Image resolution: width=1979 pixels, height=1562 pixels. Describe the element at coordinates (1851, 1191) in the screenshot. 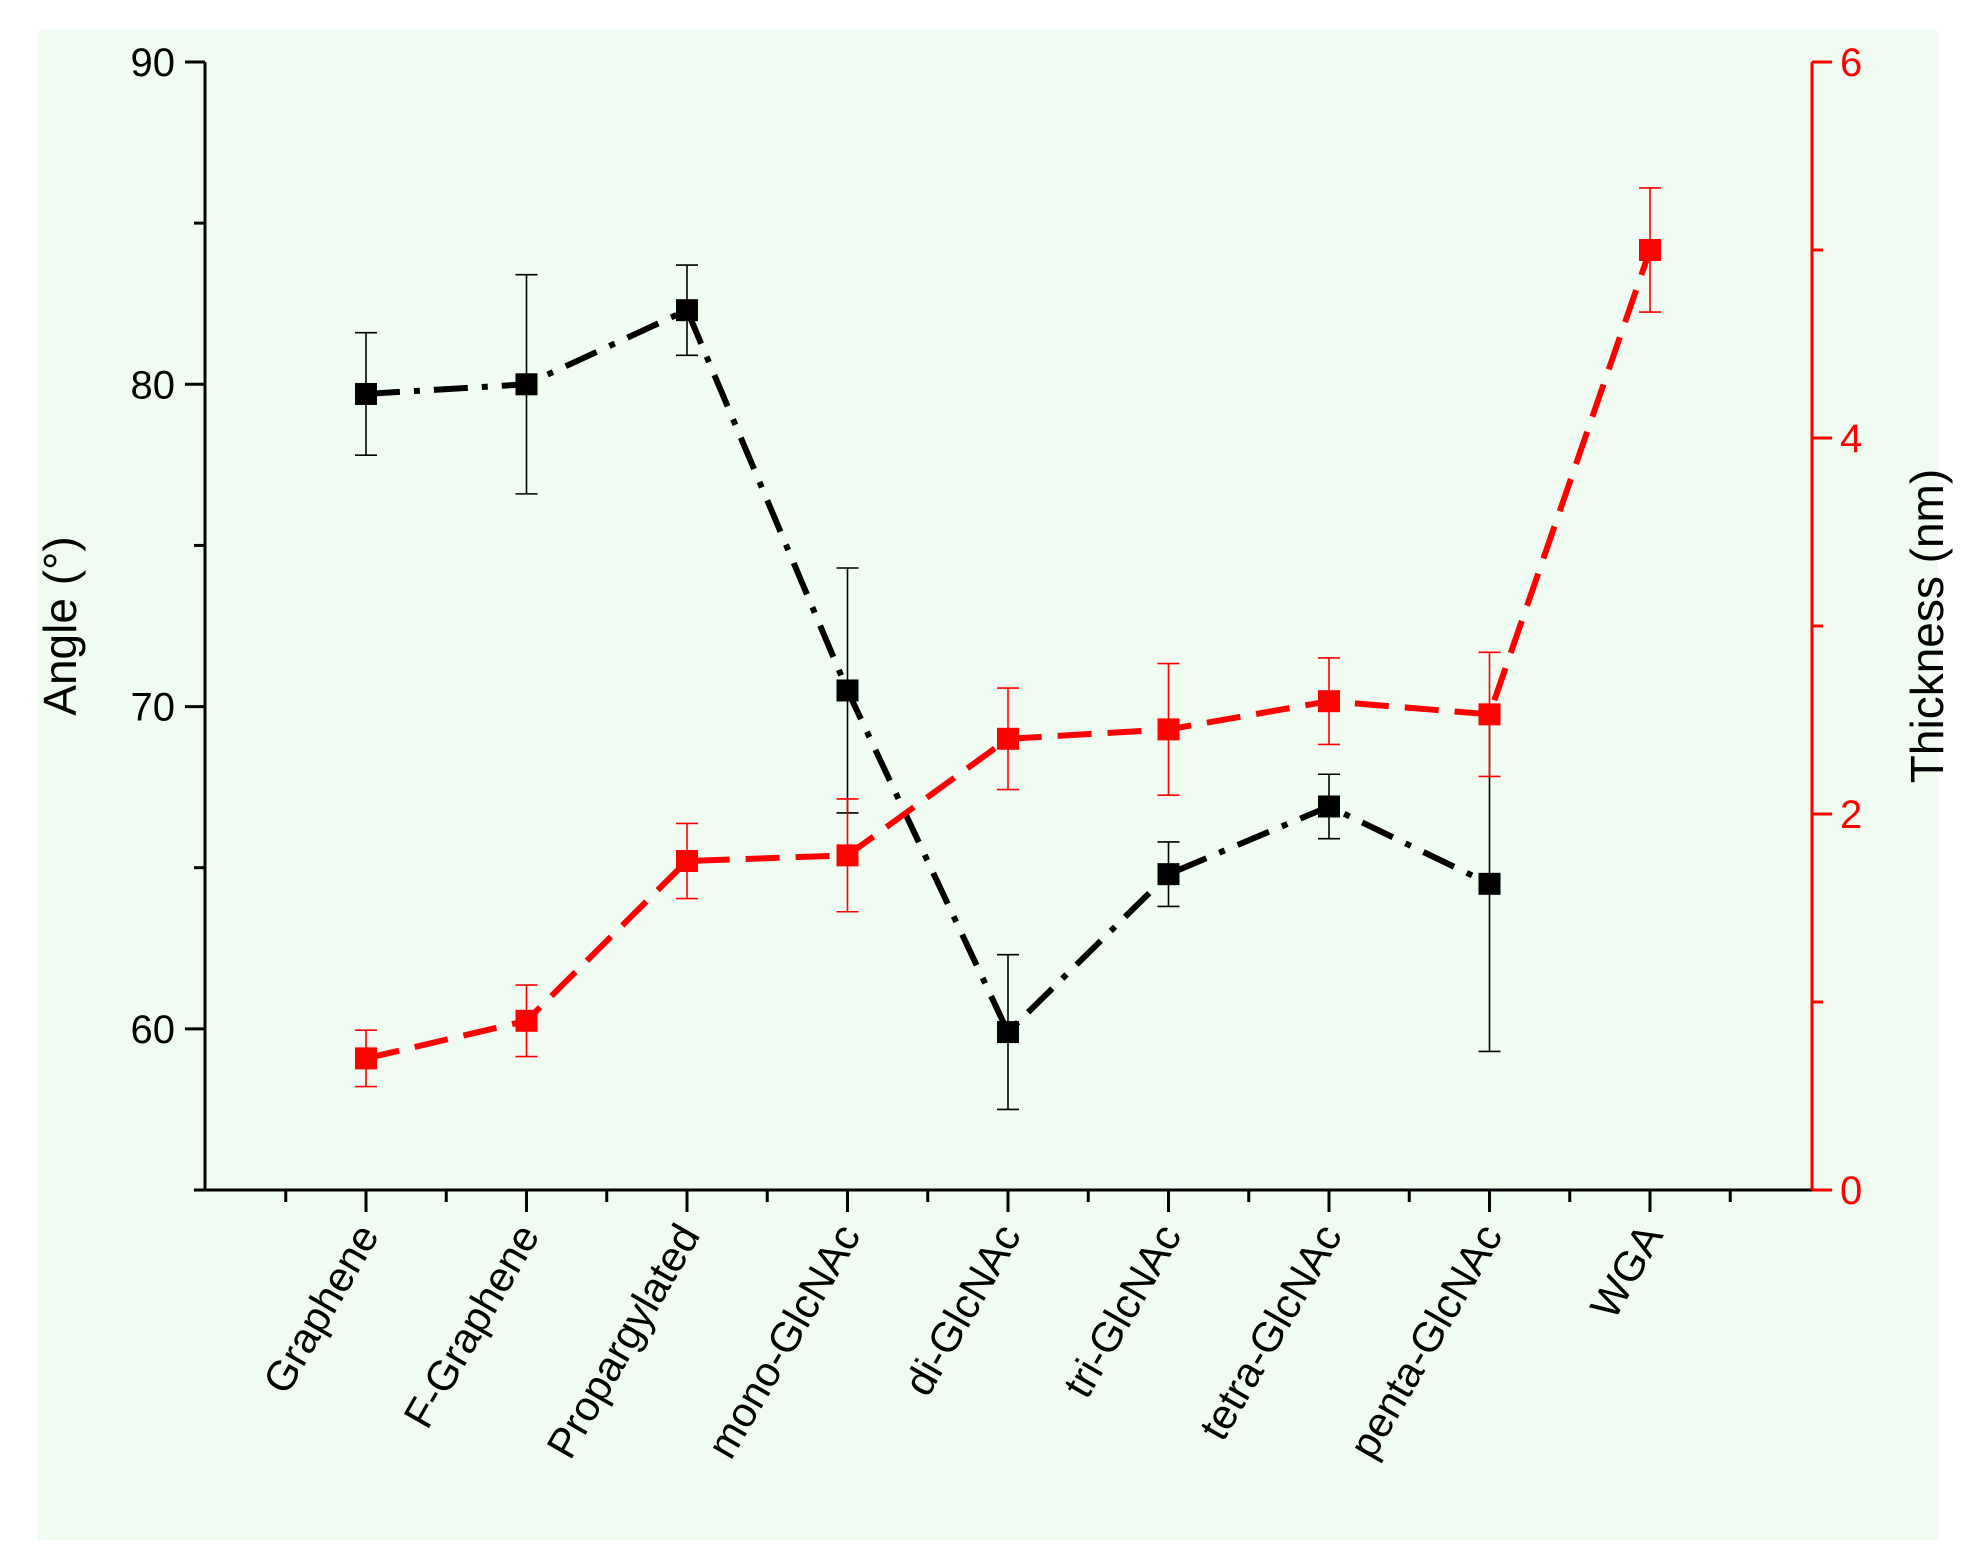

I see `right-y-tick-label: 0` at that location.